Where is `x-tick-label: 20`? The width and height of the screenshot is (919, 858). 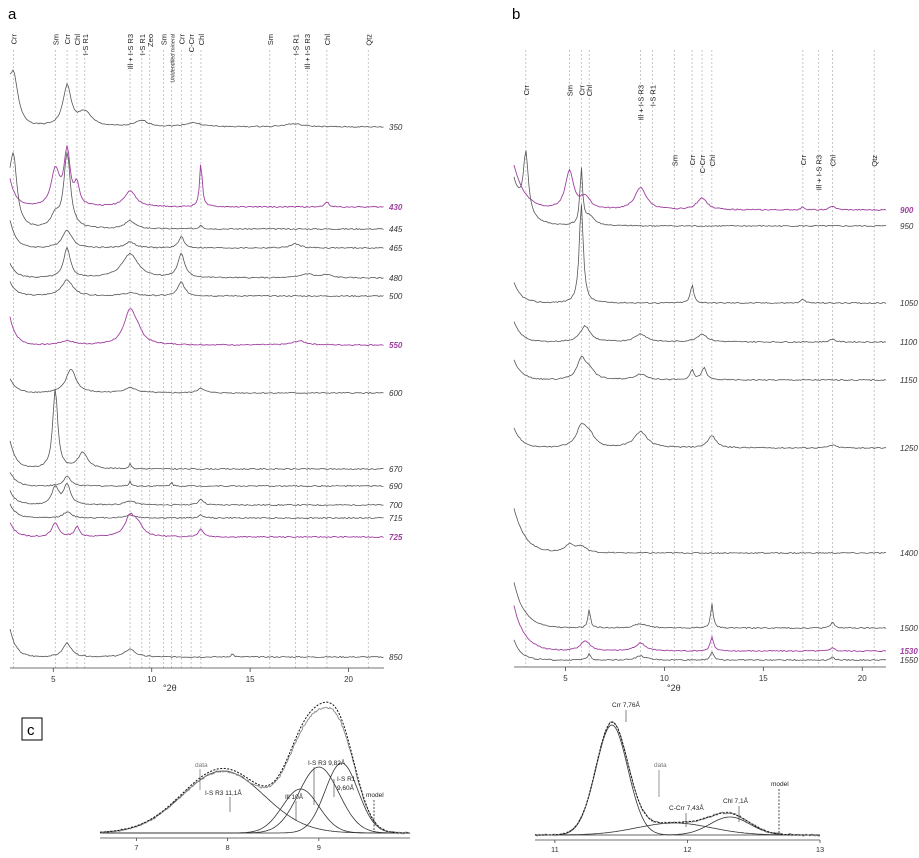
x-tick-label: 20 is located at coordinates (348, 679).